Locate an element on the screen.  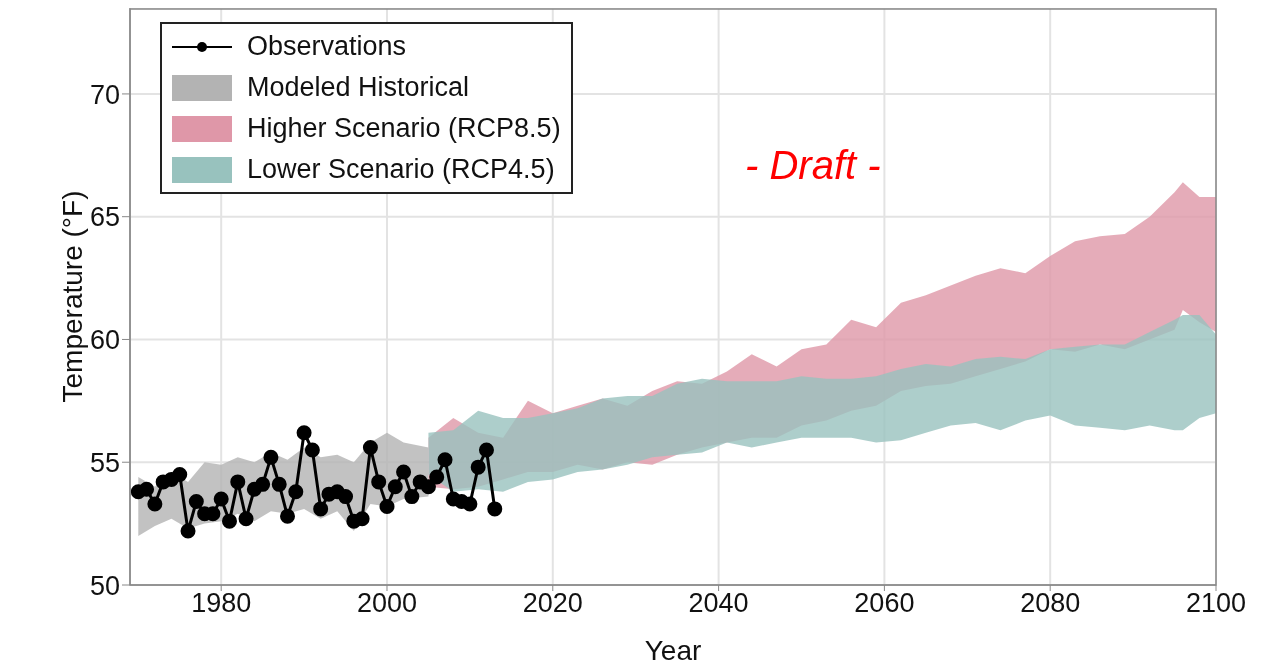
y-tick-label: 50 is located at coordinates (104, 585).